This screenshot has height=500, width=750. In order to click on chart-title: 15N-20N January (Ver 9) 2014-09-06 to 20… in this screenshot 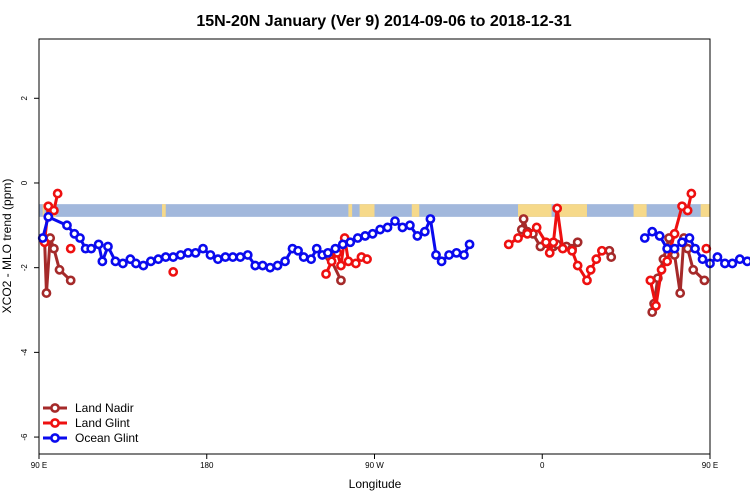, I will do `click(383, 21)`.